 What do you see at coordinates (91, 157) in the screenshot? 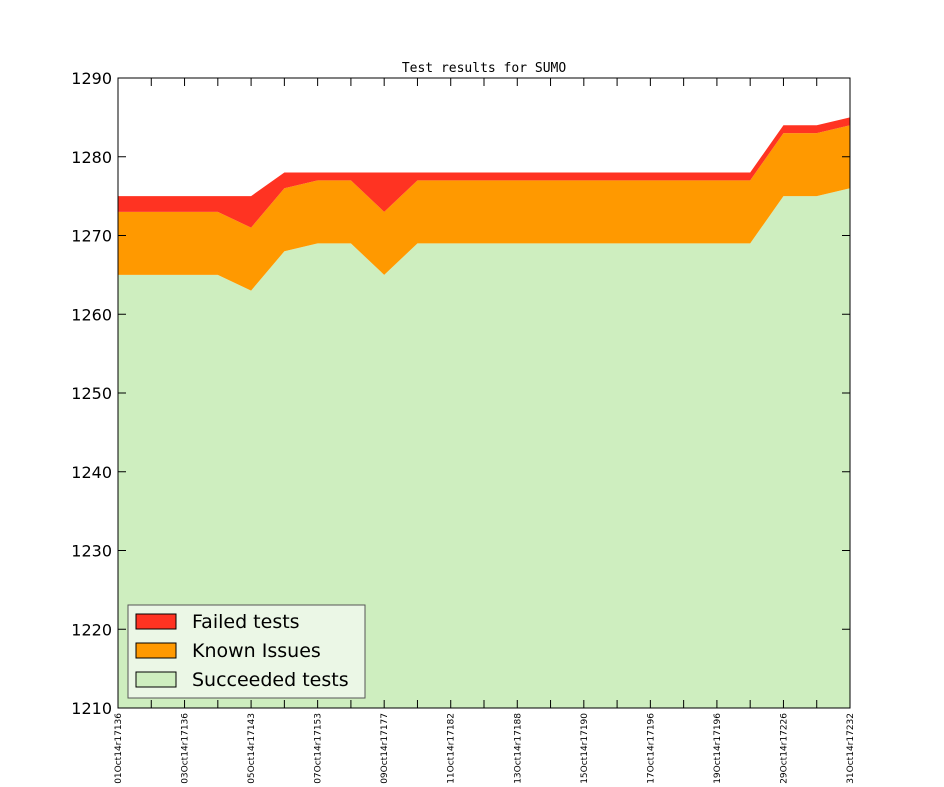
I see `y-tick-label: 1280` at bounding box center [91, 157].